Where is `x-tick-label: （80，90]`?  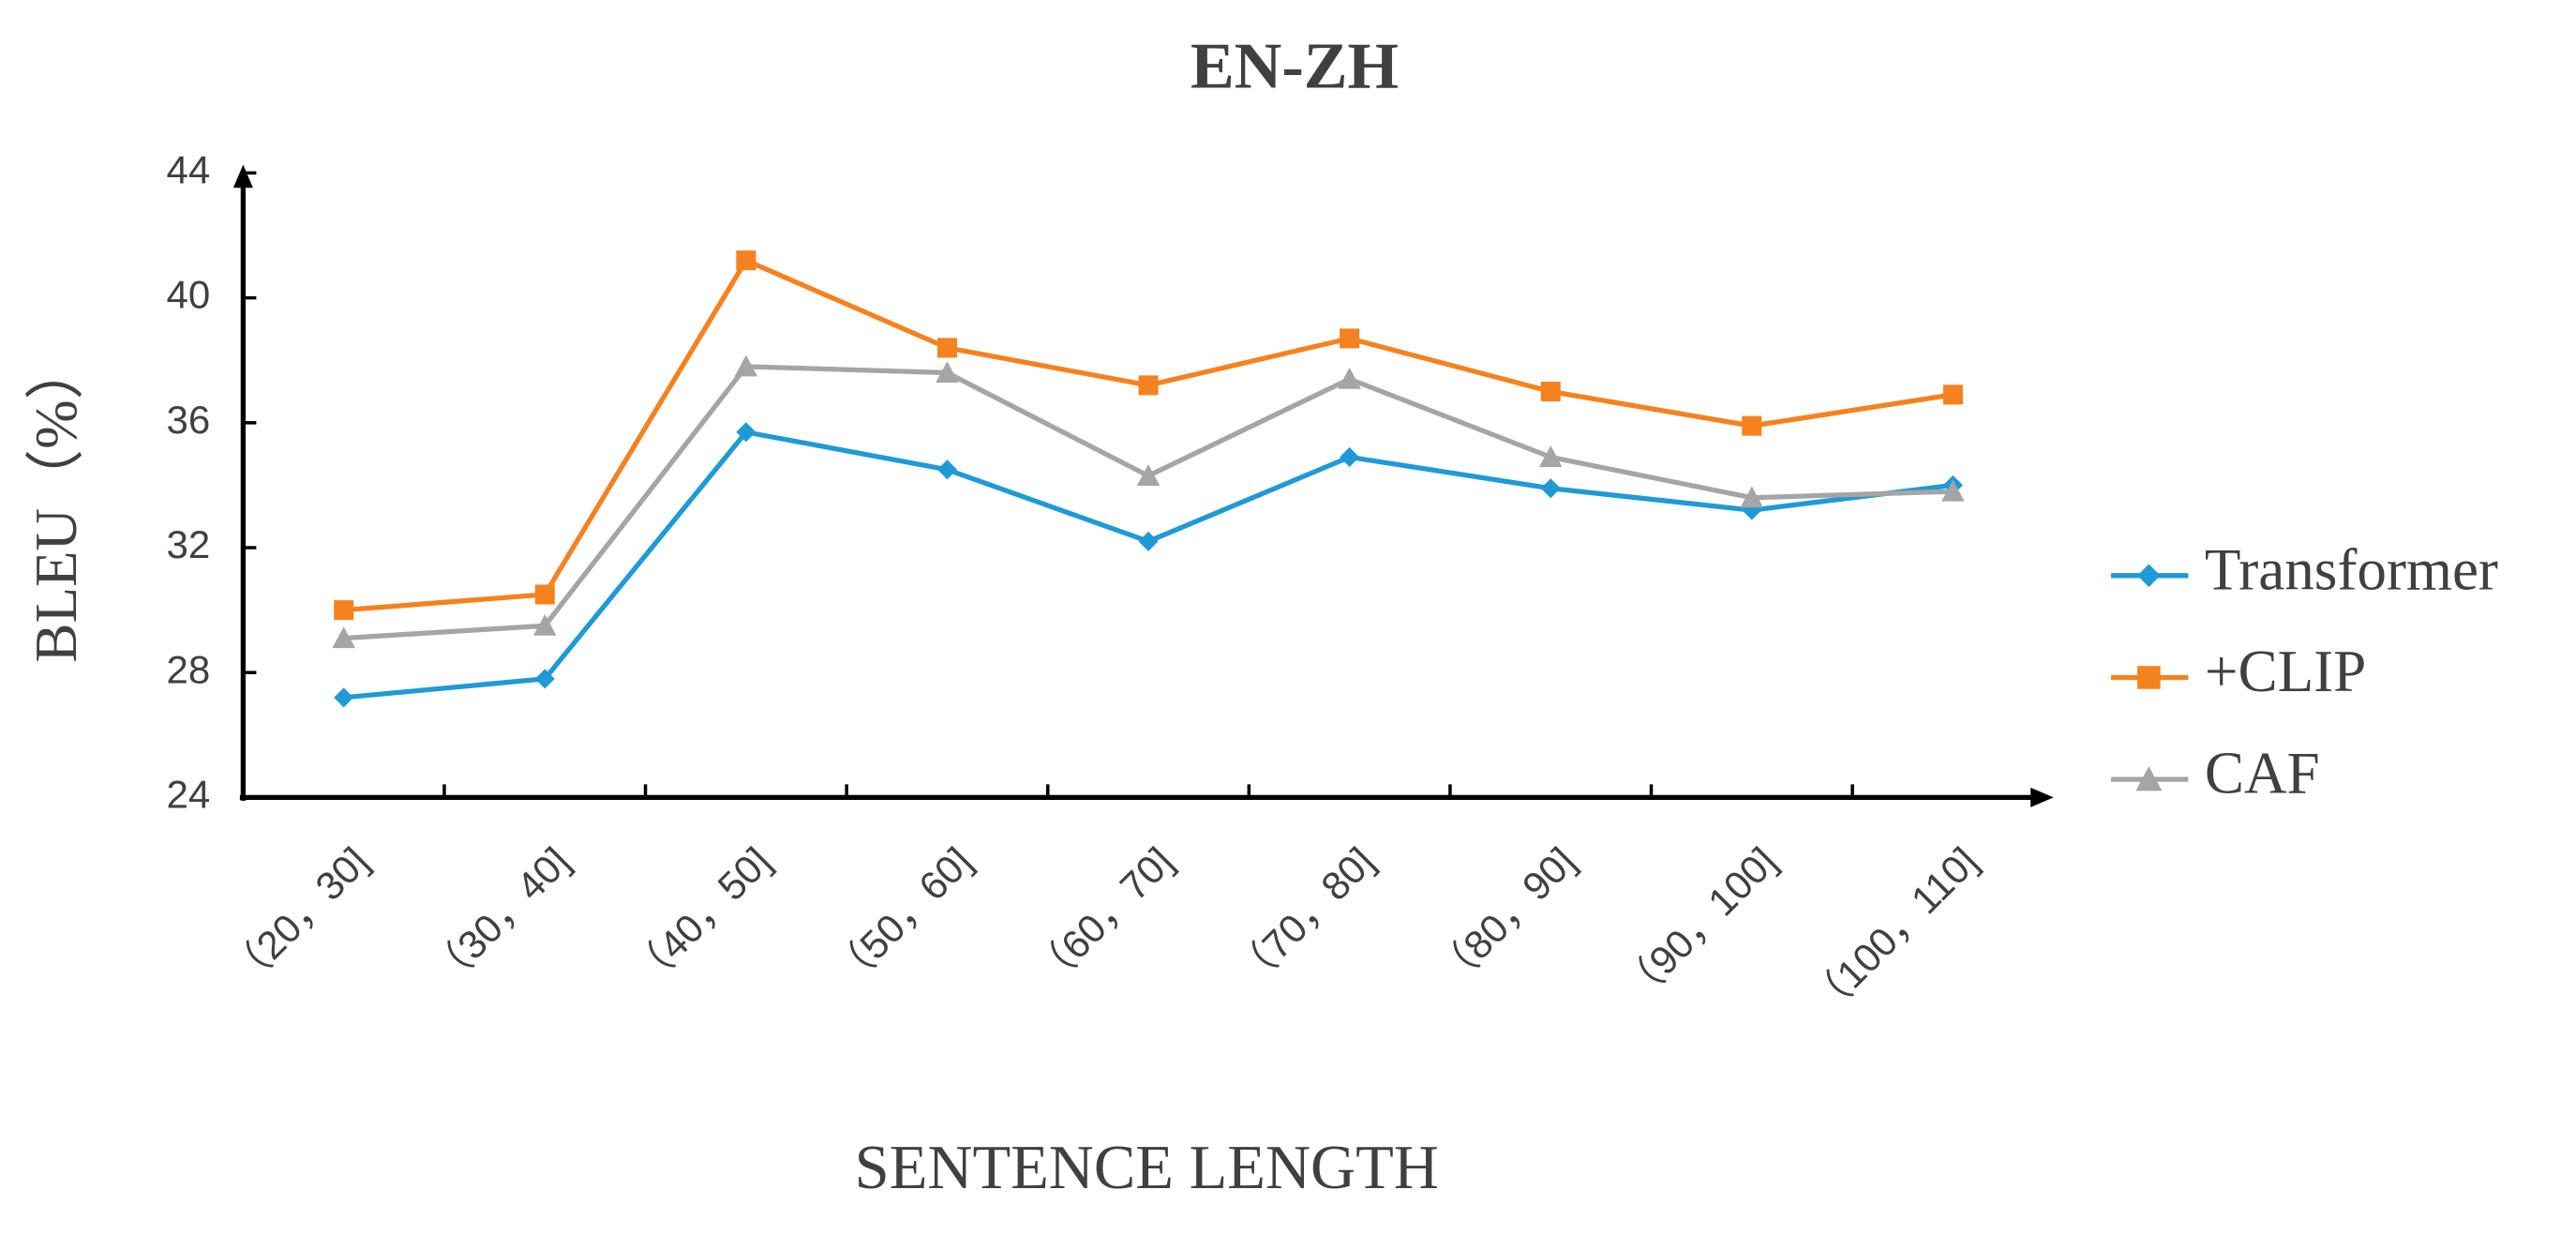
x-tick-label: （80，90] is located at coordinates (1505, 916).